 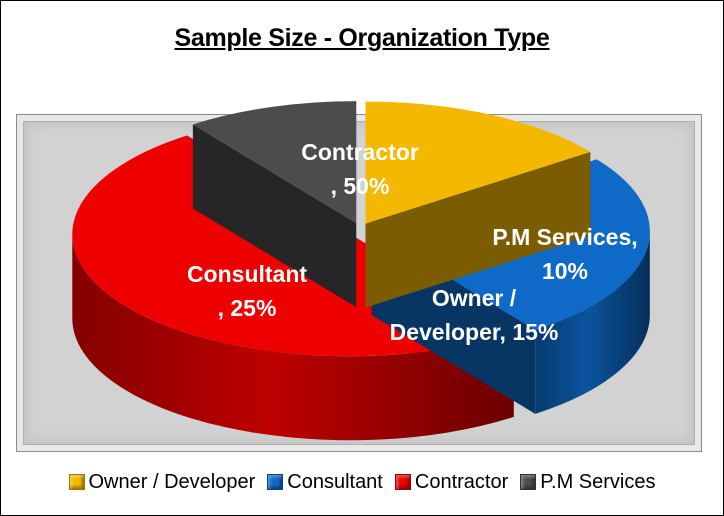 I want to click on legend-swatch-pm-services, so click(x=528, y=482).